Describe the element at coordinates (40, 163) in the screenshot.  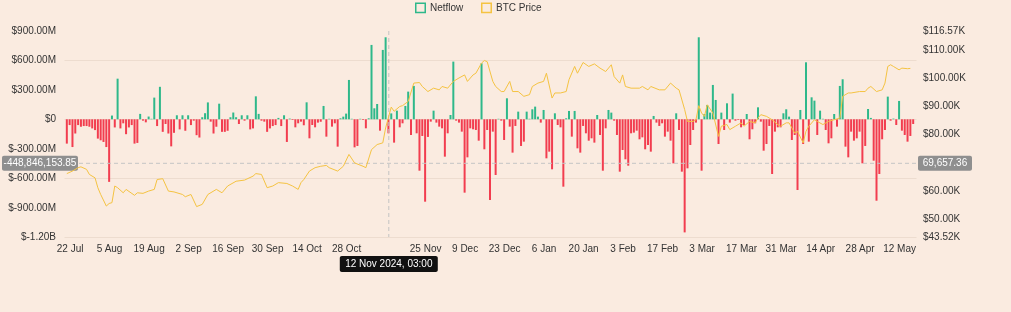
I see `ref-line-label: -448,846,153.85` at that location.